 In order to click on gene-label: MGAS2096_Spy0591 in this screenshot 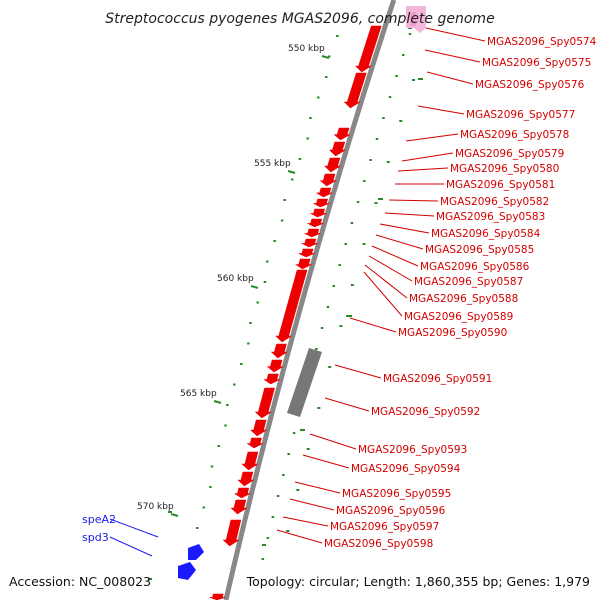, I will do `click(437, 379)`.